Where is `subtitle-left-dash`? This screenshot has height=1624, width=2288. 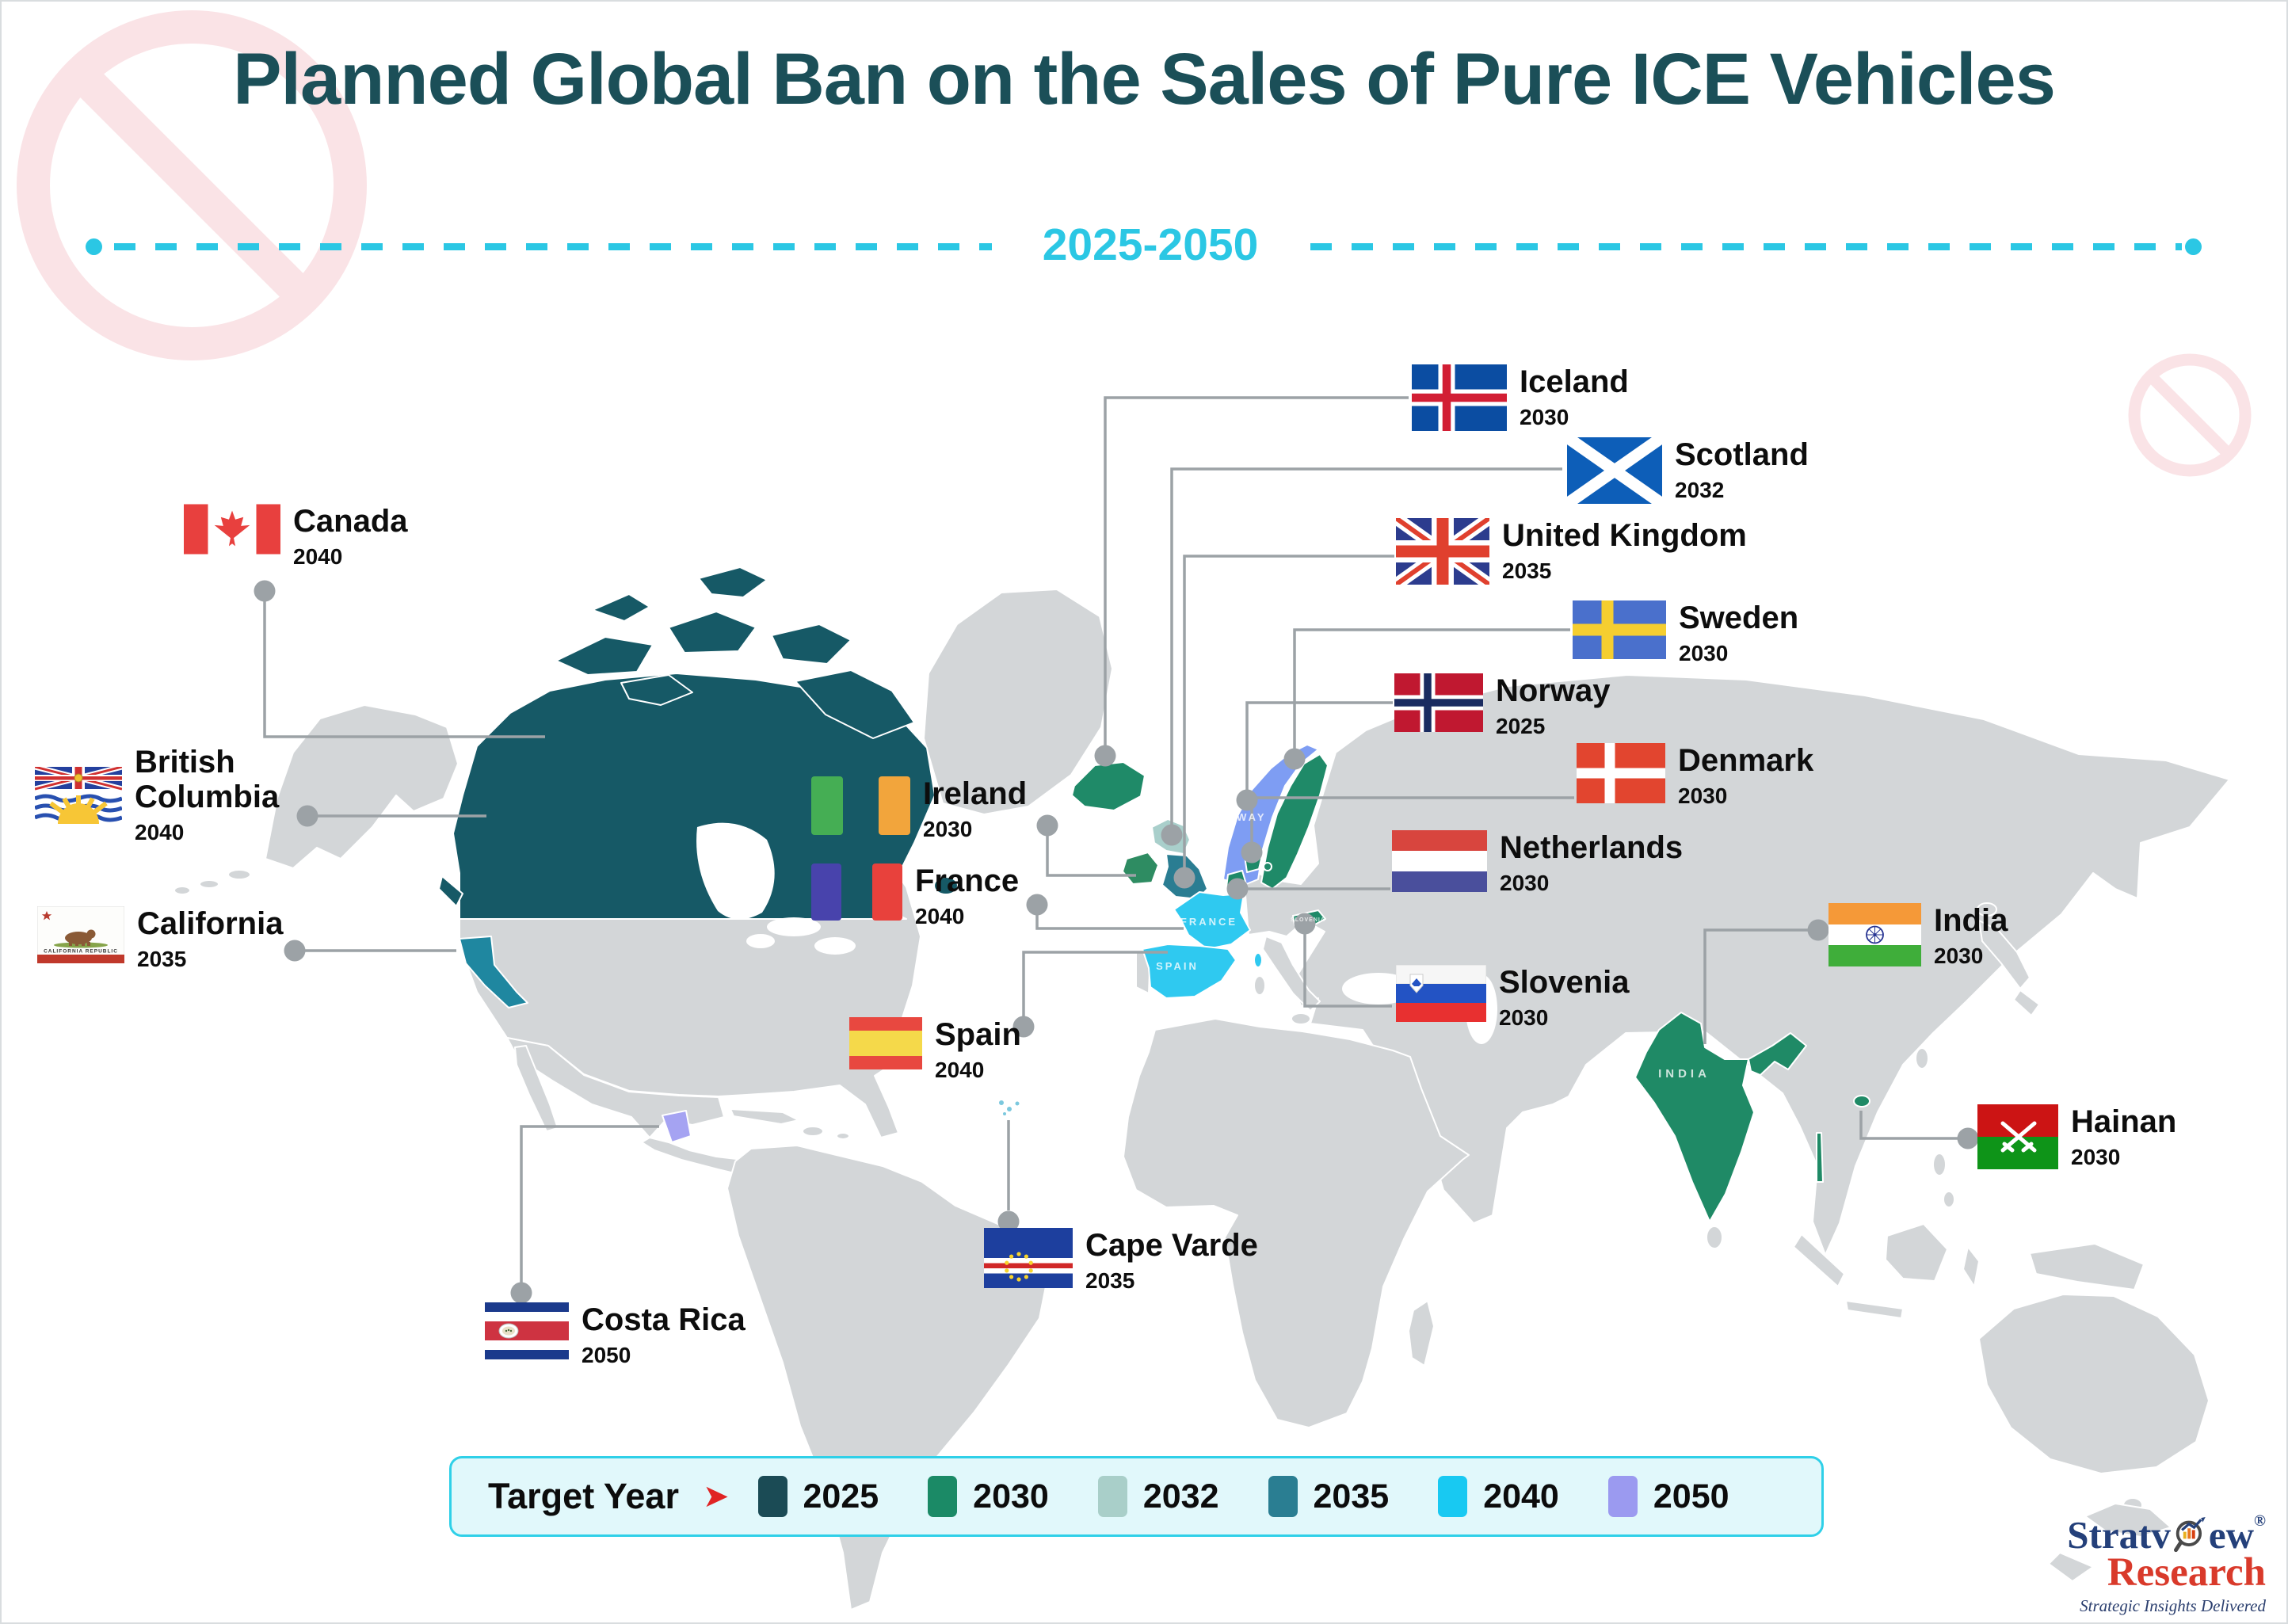 subtitle-left-dash is located at coordinates (553, 246).